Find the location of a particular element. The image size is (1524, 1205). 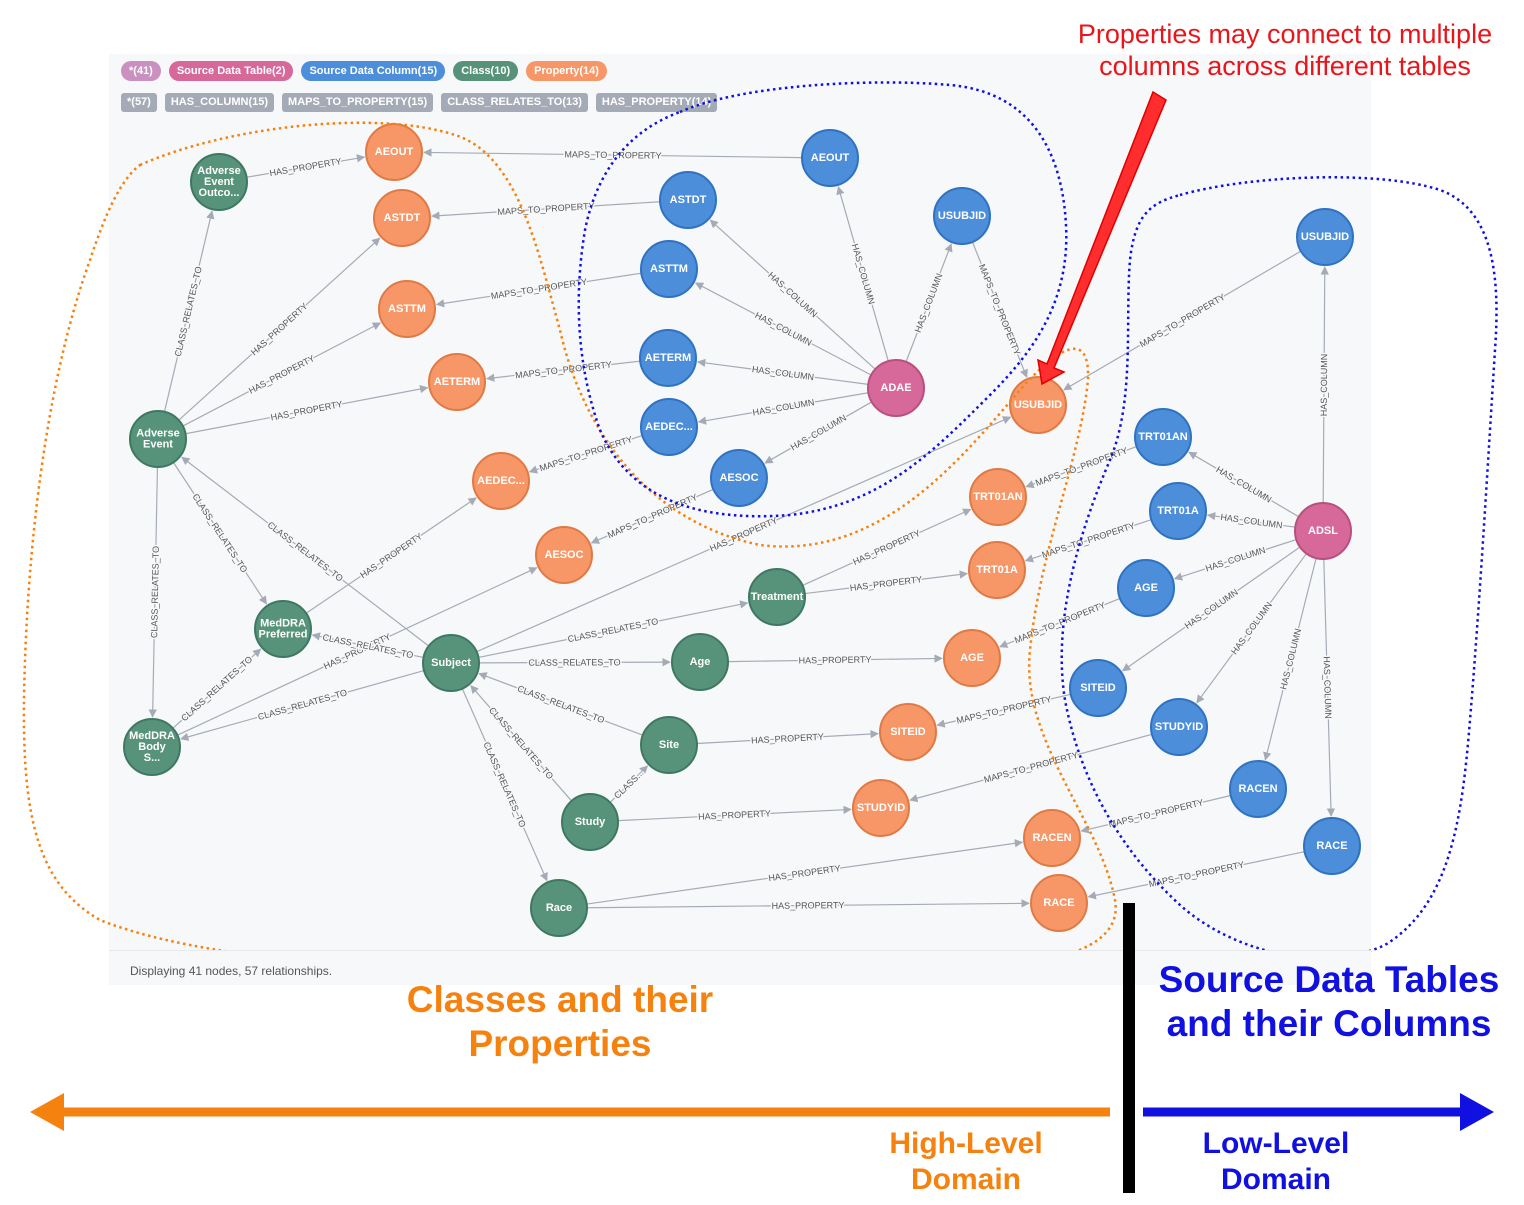

node-class: Treatment is located at coordinates (777, 597).